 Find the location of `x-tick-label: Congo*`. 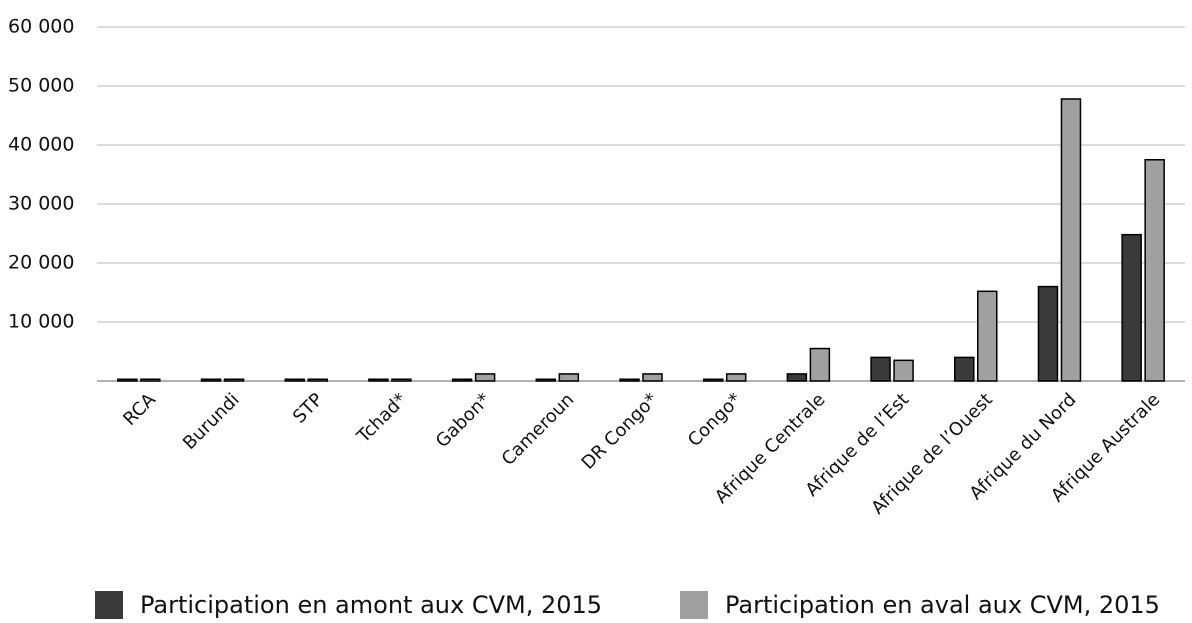

x-tick-label: Congo* is located at coordinates (715, 420).